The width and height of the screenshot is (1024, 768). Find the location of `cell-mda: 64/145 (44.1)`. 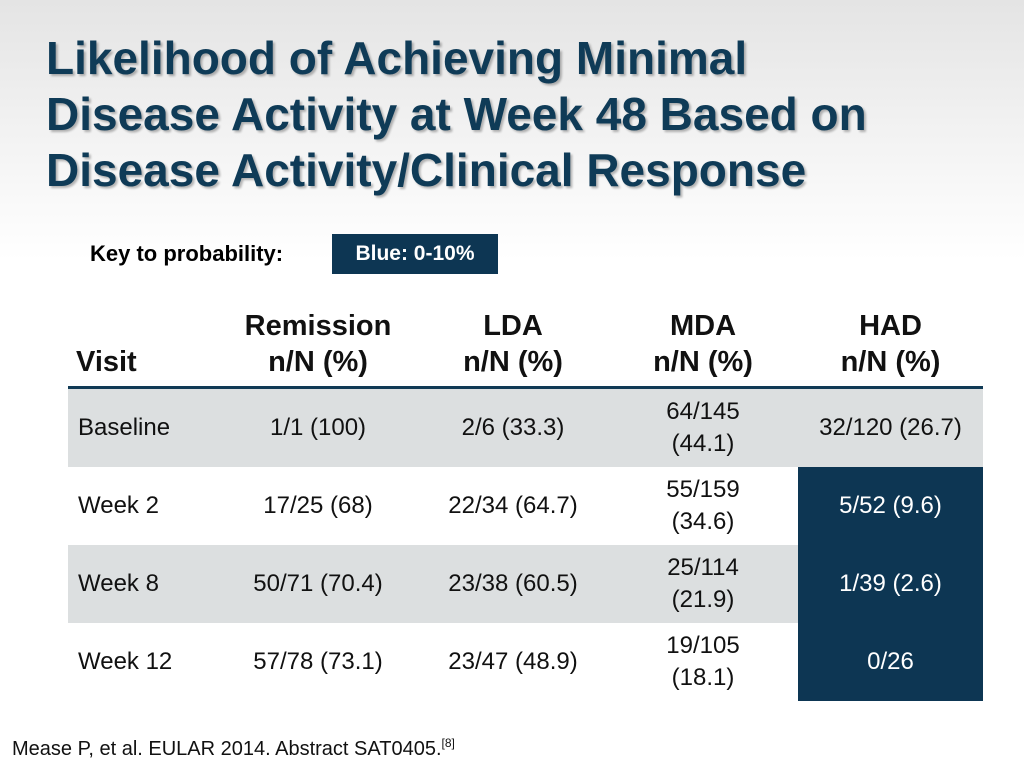

cell-mda: 64/145 (44.1) is located at coordinates (703, 427).